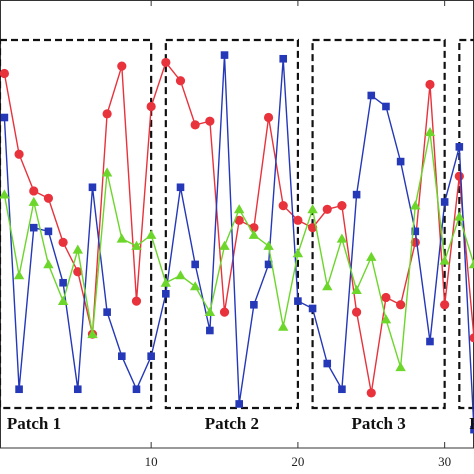 The image size is (474, 474). Describe the element at coordinates (444, 461) in the screenshot. I see `x-tick-label-3: 30` at that location.